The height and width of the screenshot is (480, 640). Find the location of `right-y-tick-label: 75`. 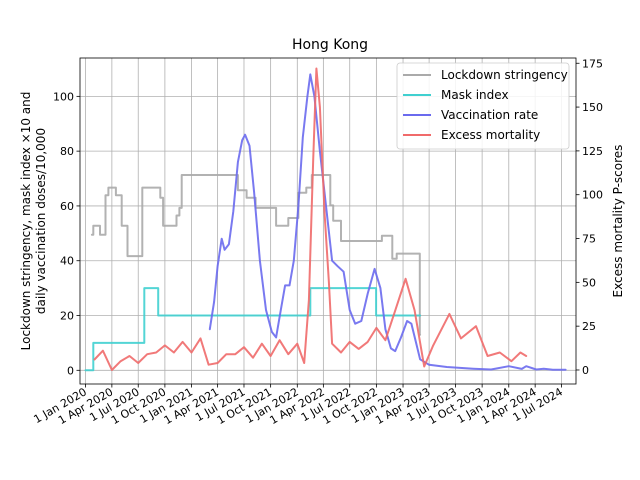

right-y-tick-label: 75 is located at coordinates (589, 239).